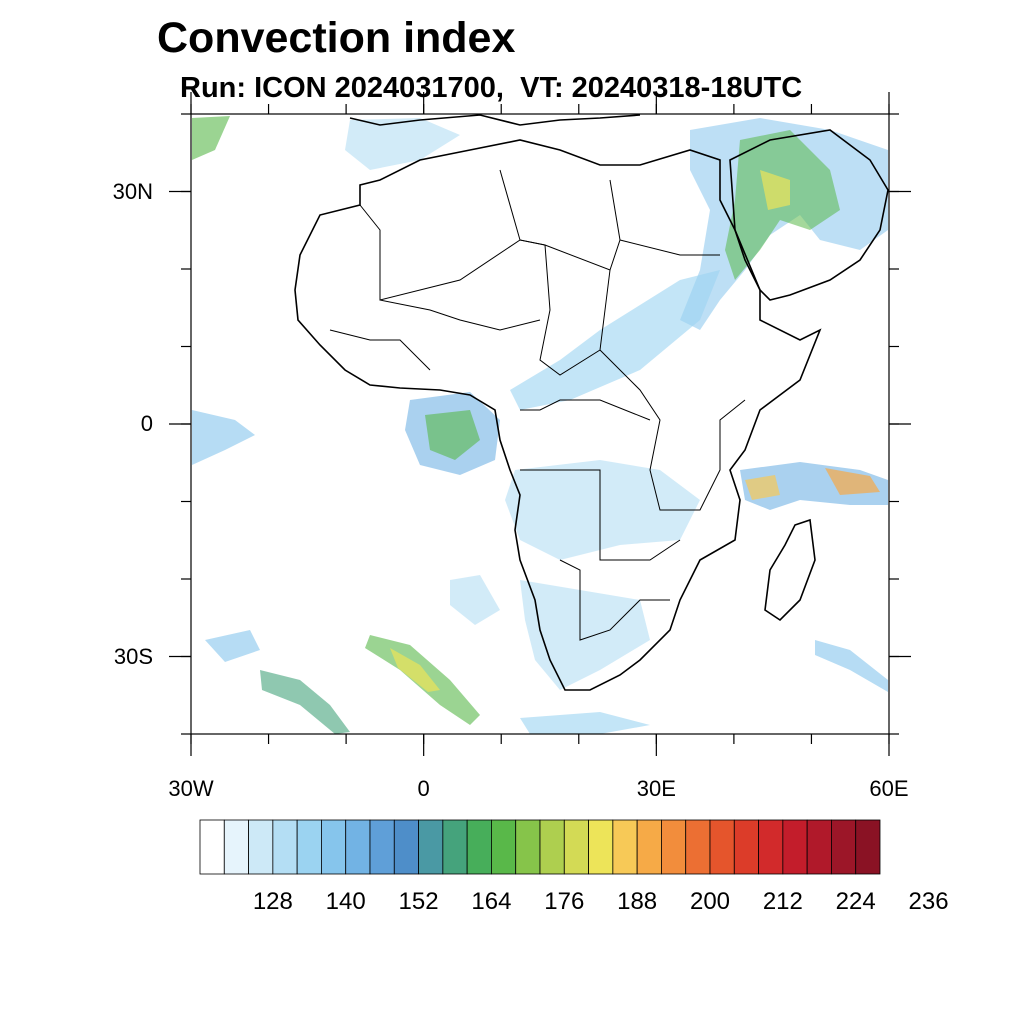 This screenshot has width=1024, height=1024. What do you see at coordinates (585, 723) in the screenshot?
I see `field-blob-south` at bounding box center [585, 723].